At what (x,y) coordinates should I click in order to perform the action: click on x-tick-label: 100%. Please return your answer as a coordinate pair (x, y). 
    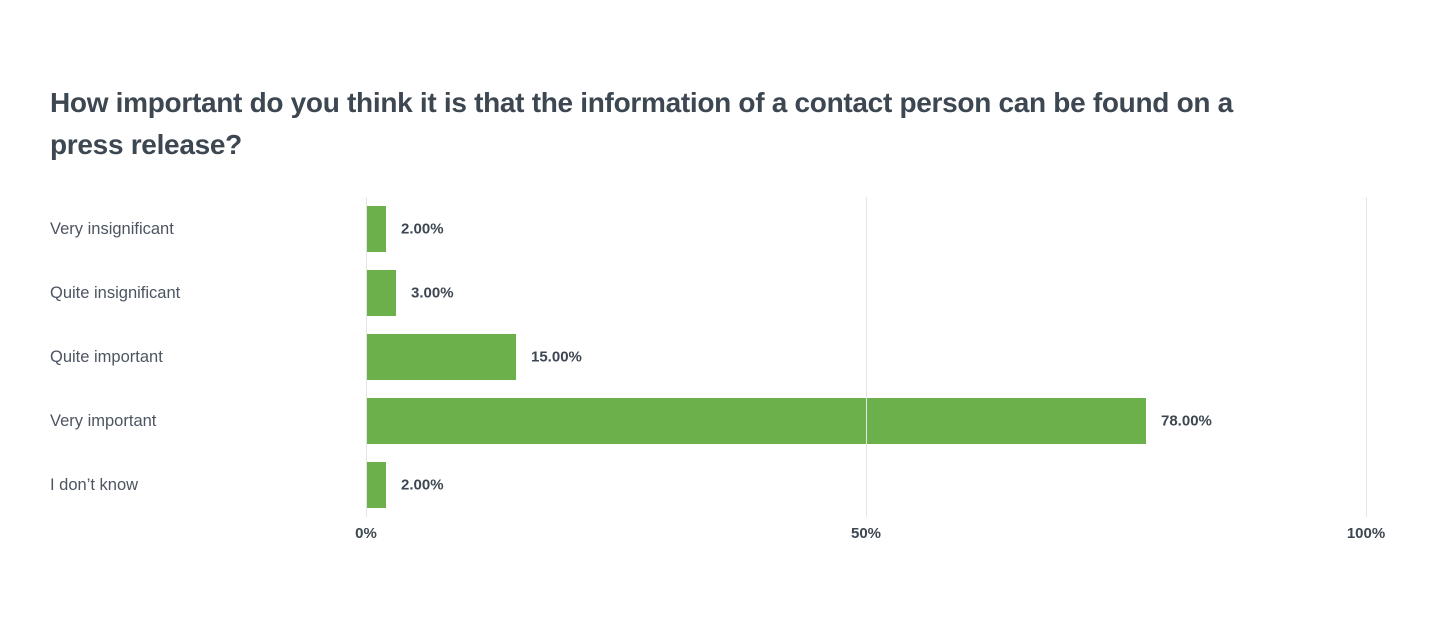
    Looking at the image, I should click on (1366, 533).